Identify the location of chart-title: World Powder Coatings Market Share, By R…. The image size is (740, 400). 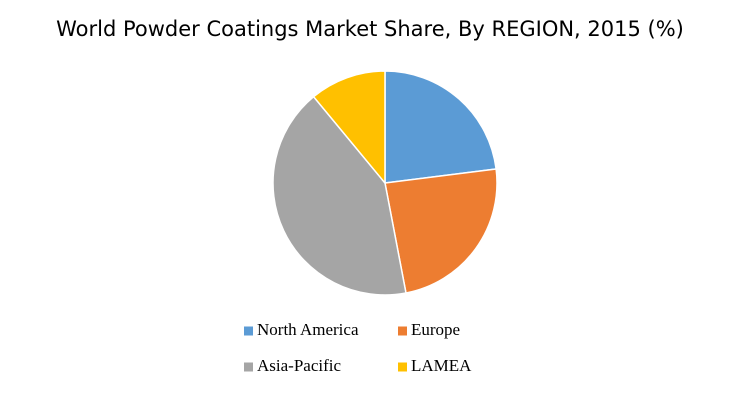
(370, 29).